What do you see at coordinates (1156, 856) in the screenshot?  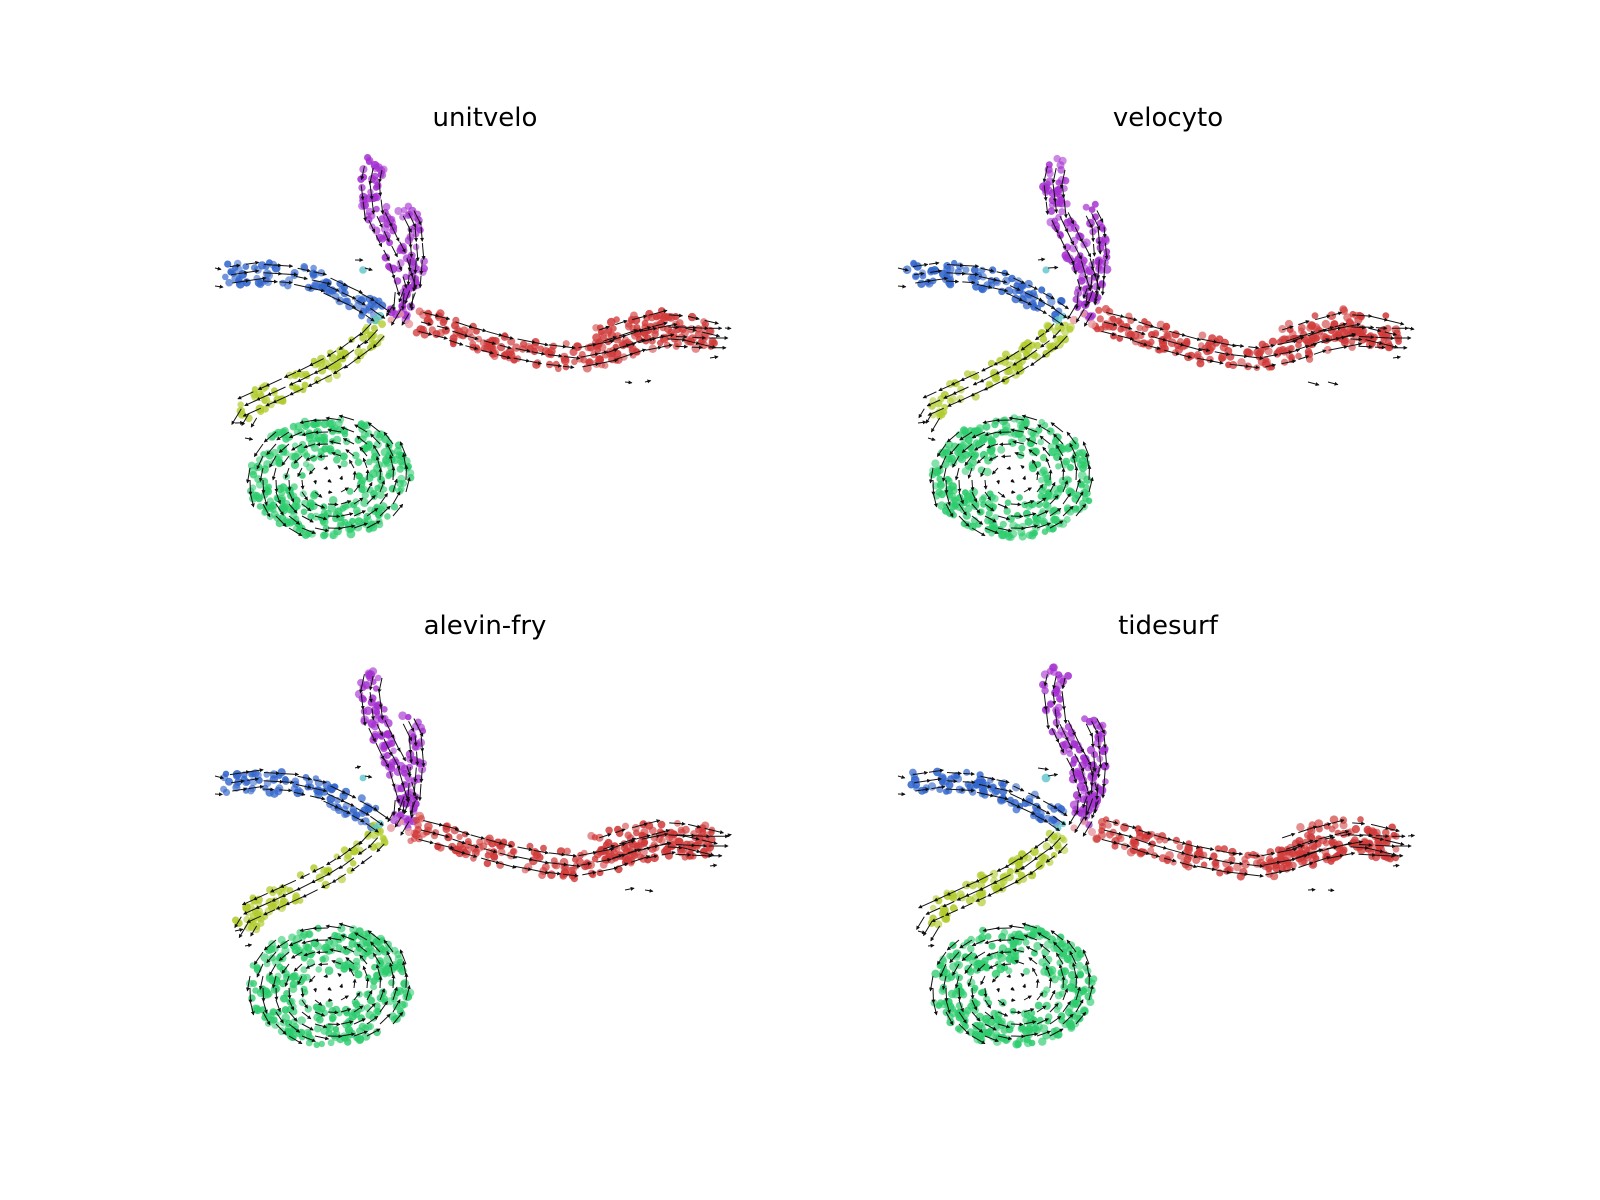 I see `scatter-plot` at bounding box center [1156, 856].